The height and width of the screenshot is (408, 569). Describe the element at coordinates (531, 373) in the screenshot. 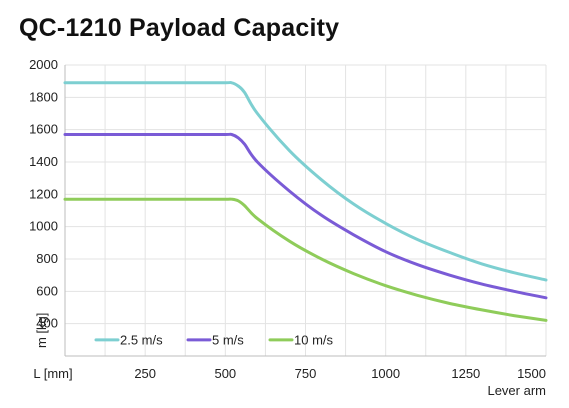

I see `x-tick-label: 1500` at that location.